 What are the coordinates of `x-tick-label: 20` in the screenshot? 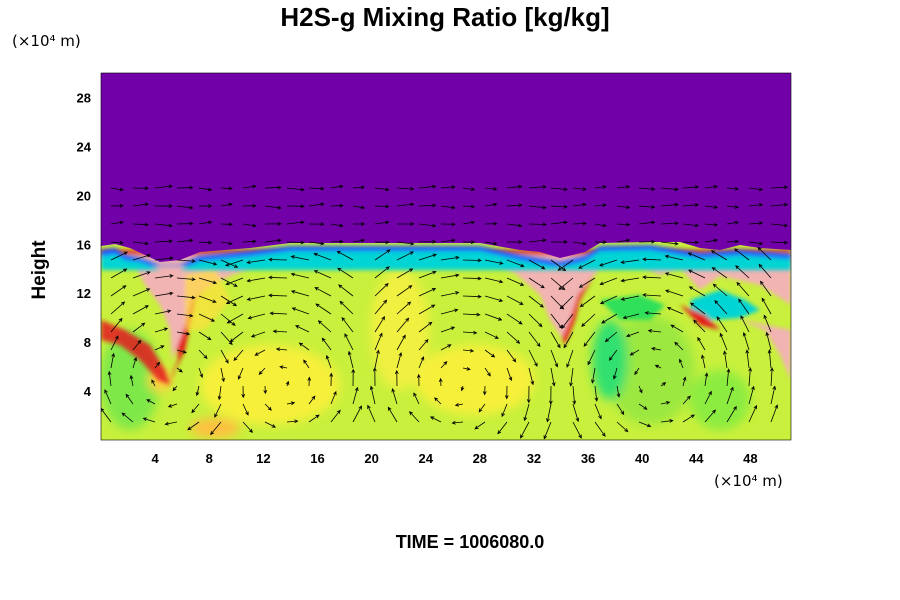 It's located at (371, 458).